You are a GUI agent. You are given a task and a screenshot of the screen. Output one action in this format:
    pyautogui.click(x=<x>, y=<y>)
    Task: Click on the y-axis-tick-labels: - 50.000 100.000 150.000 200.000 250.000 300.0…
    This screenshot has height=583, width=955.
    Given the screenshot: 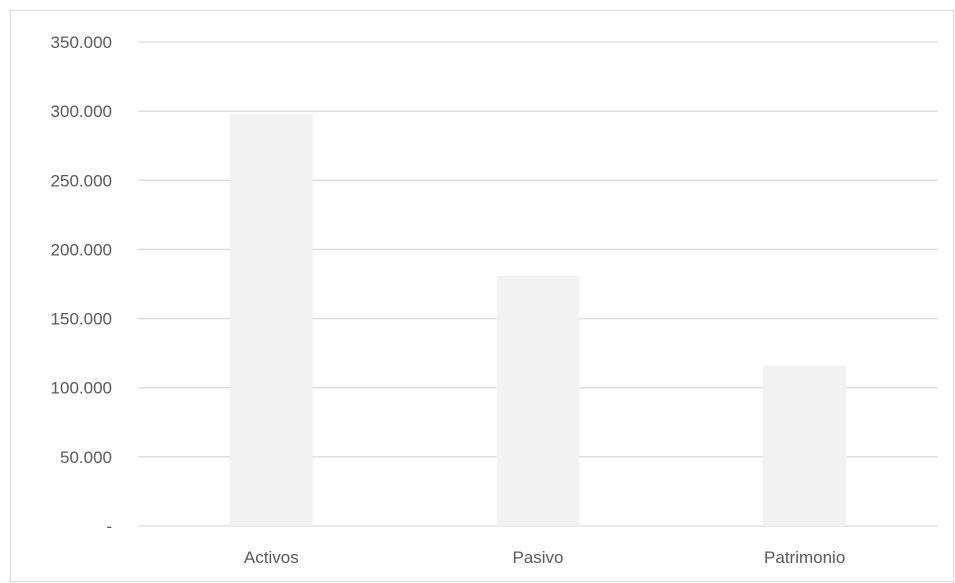 What is the action you would take?
    pyautogui.click(x=81, y=284)
    